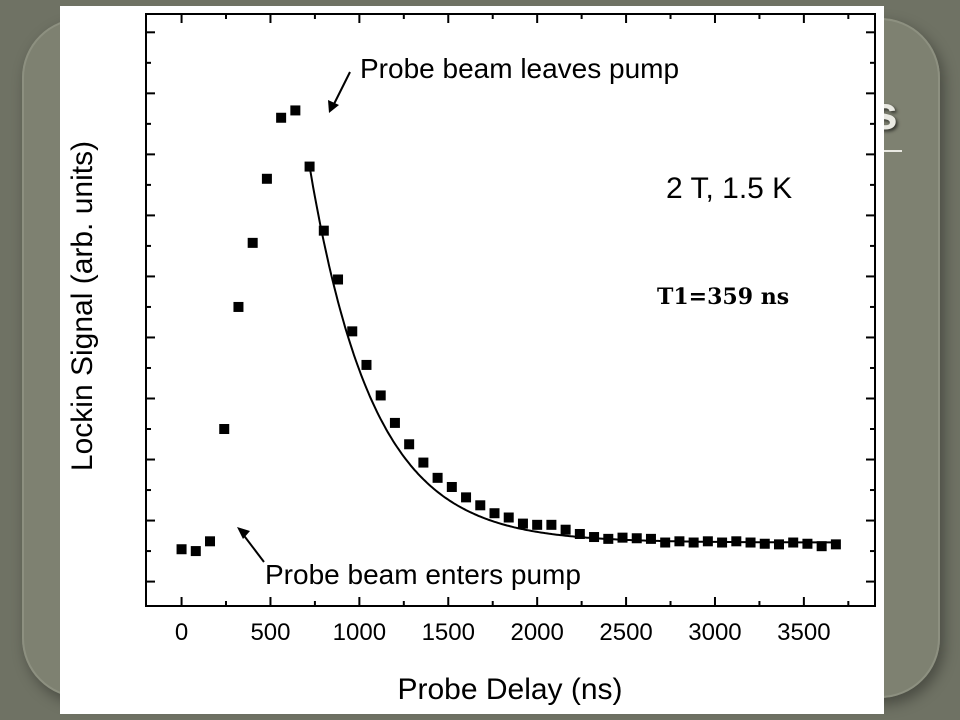 This screenshot has width=960, height=720. What do you see at coordinates (886, 151) in the screenshot?
I see `title-underline` at bounding box center [886, 151].